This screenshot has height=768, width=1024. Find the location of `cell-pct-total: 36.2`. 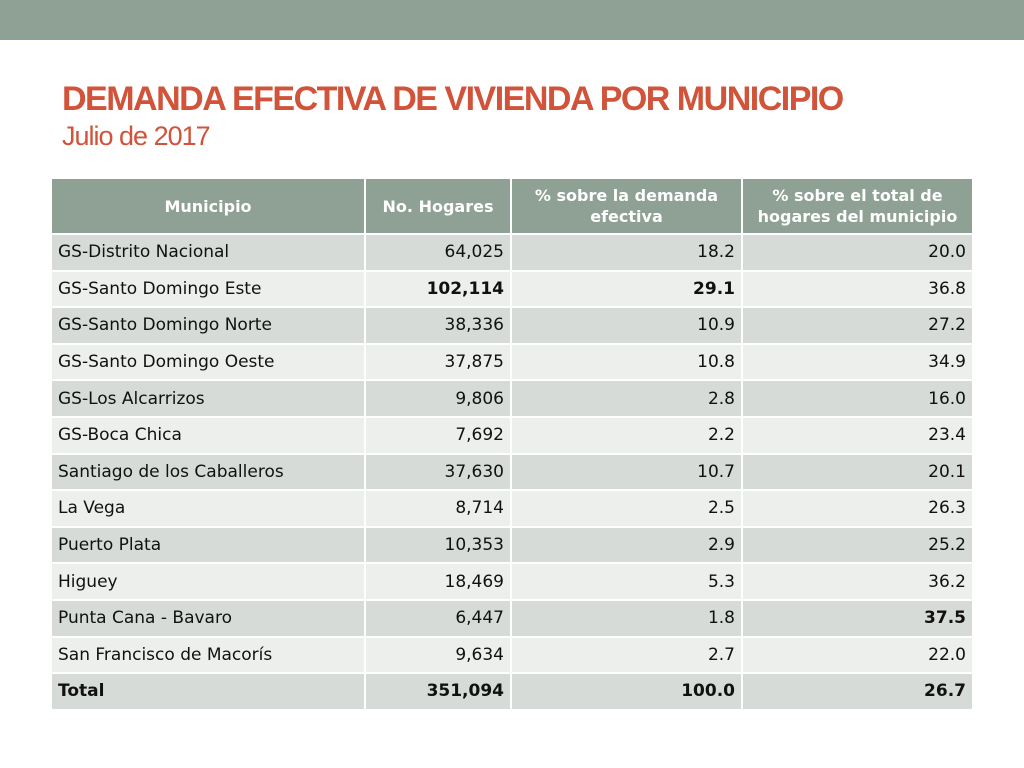

cell-pct-total: 36.2 is located at coordinates (857, 582).